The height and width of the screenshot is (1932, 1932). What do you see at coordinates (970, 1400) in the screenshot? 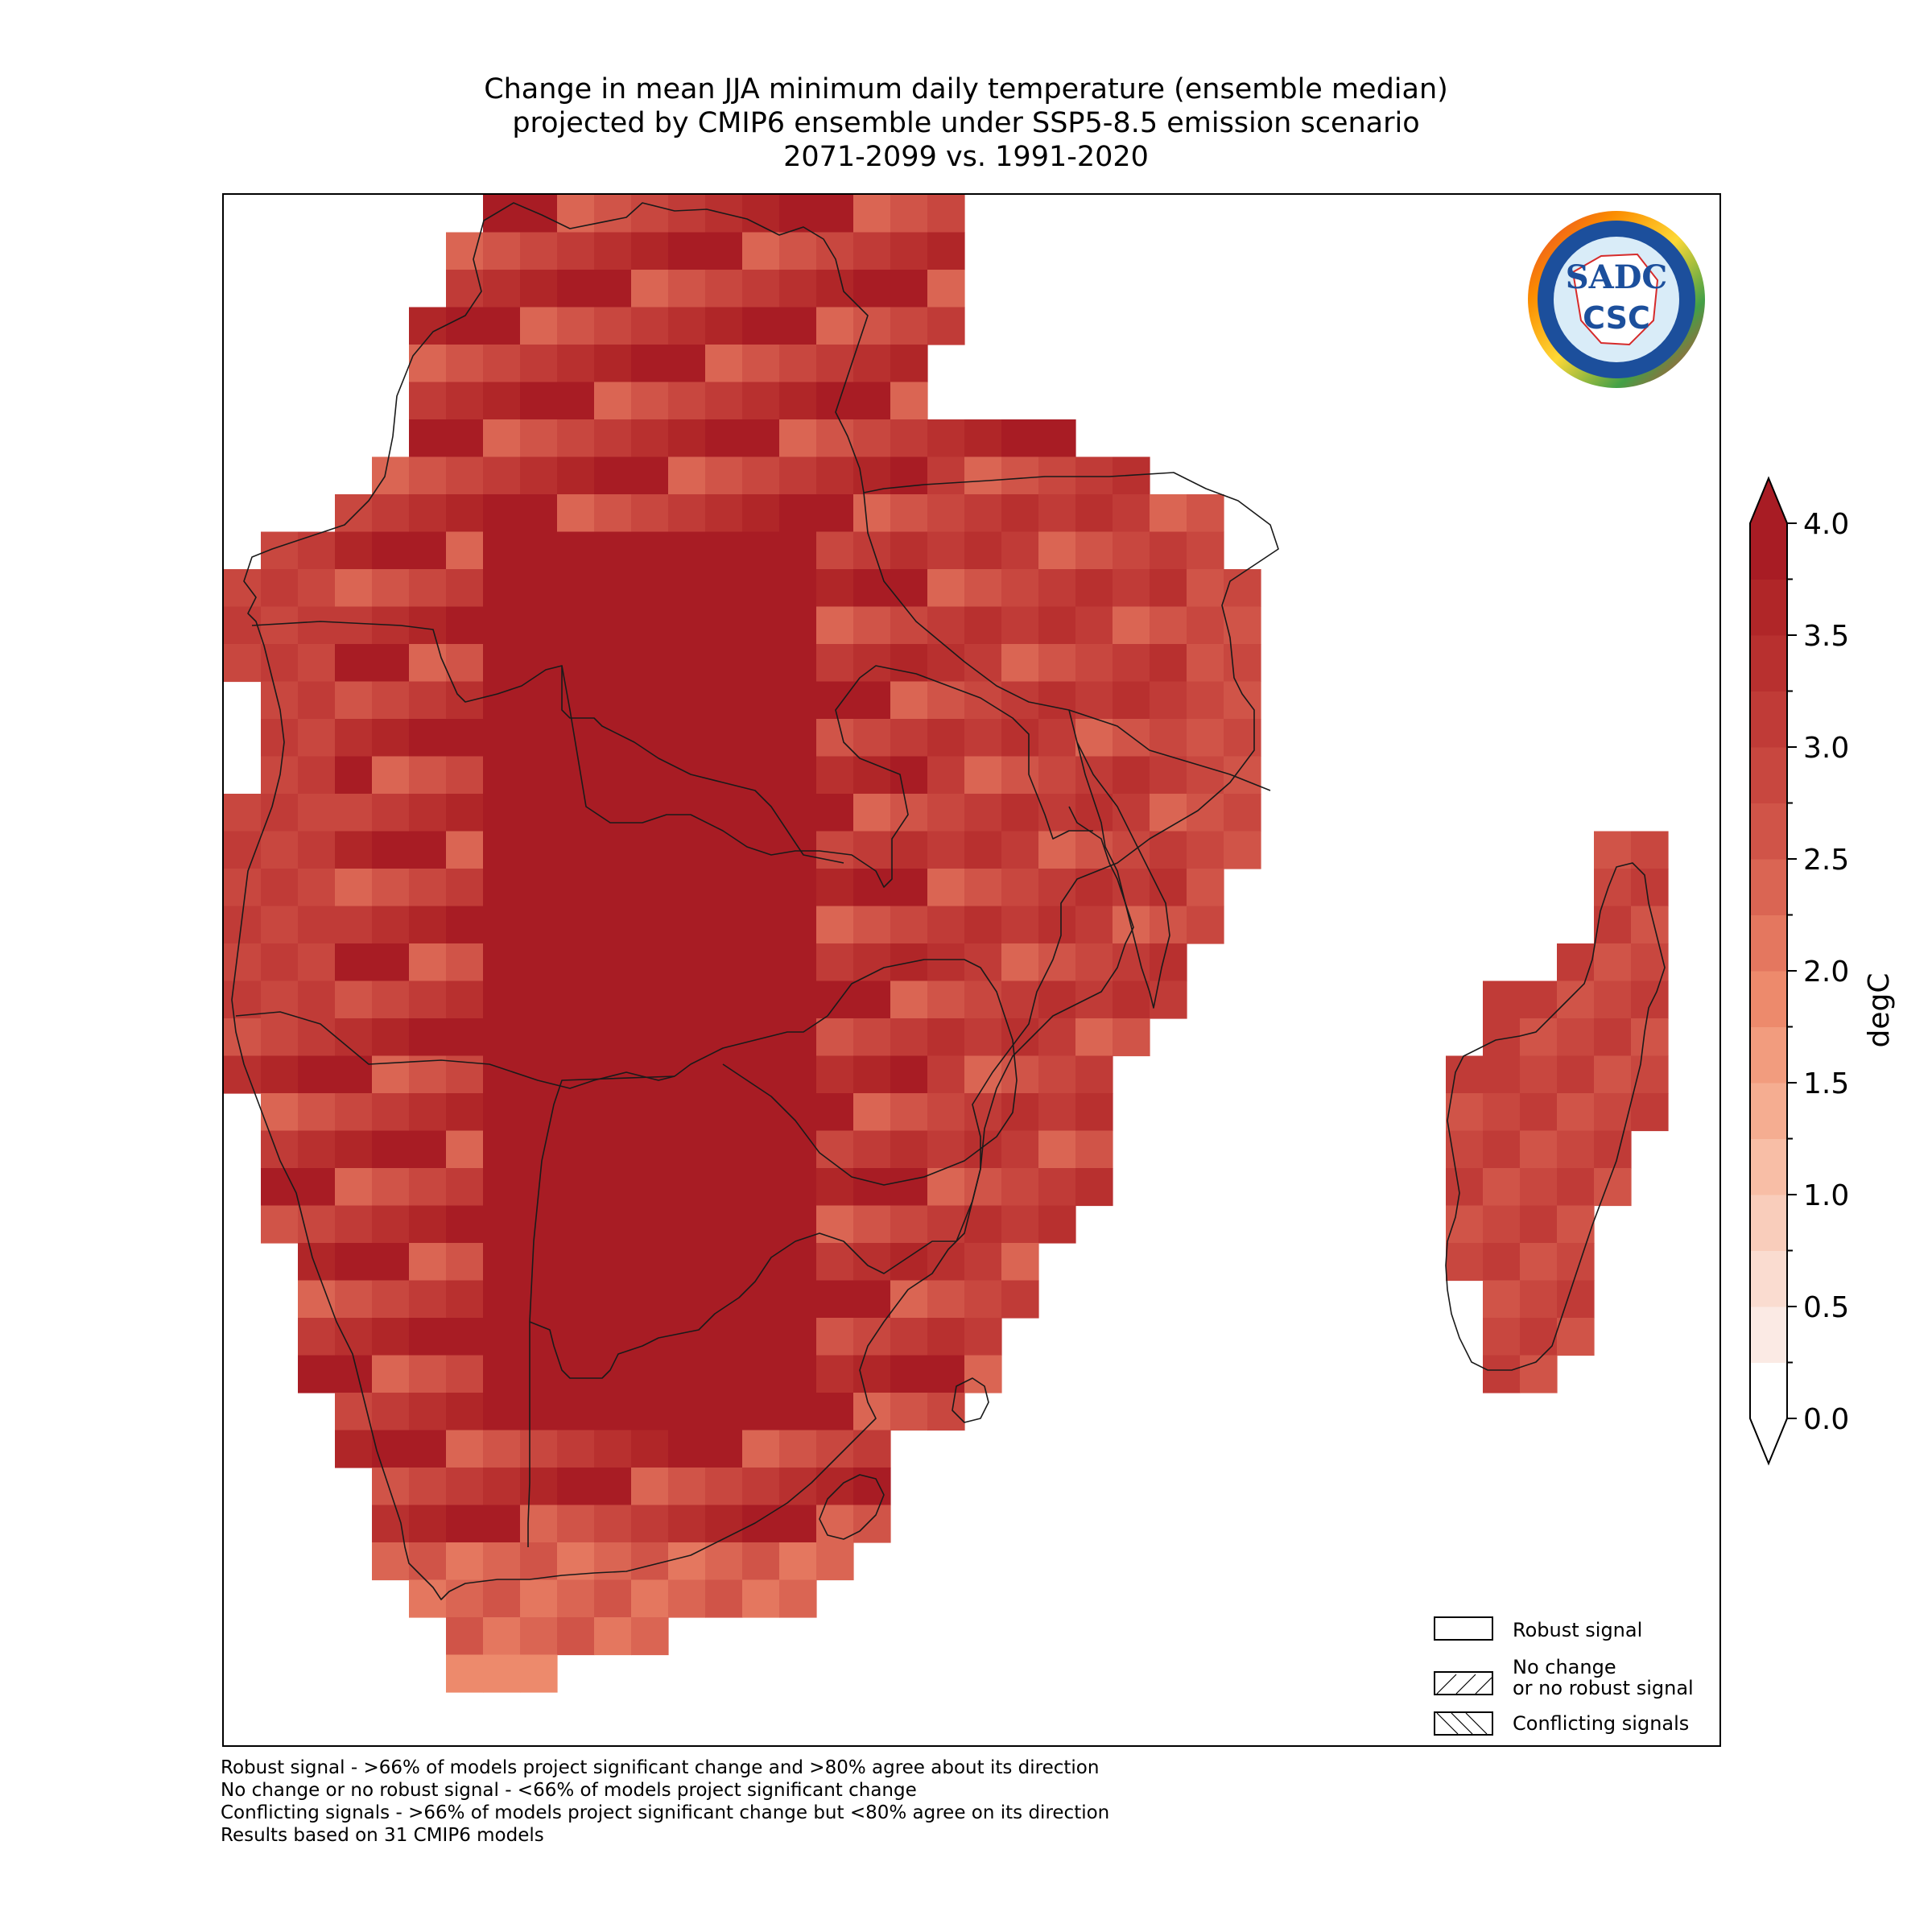
I see `eswatini-border` at bounding box center [970, 1400].